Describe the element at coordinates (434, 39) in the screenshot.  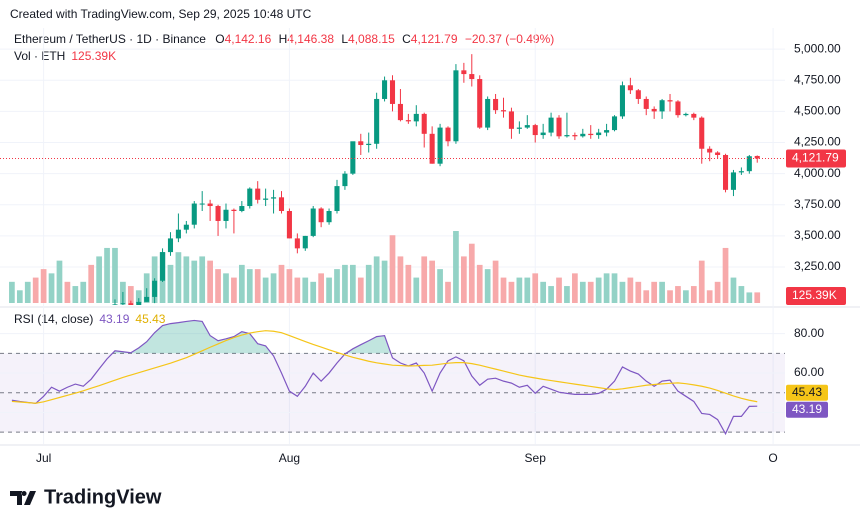
I see `c-value: 4,121.79` at that location.